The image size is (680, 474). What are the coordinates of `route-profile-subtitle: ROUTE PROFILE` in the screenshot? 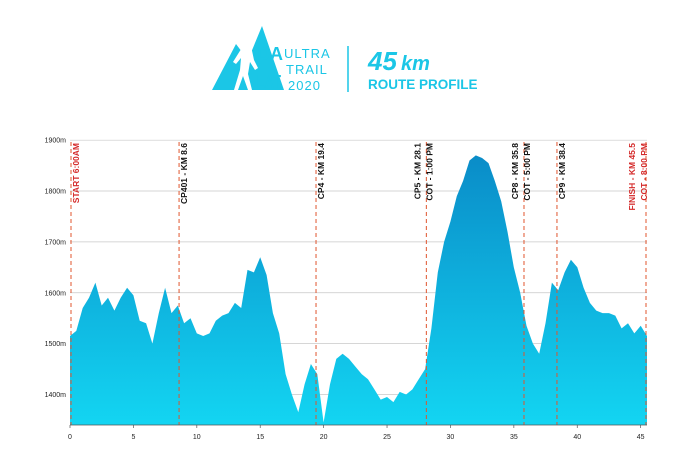 It's located at (423, 84).